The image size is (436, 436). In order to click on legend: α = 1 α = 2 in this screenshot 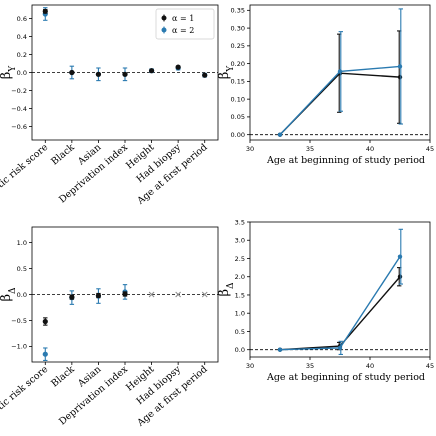, I will do `click(185, 24)`.